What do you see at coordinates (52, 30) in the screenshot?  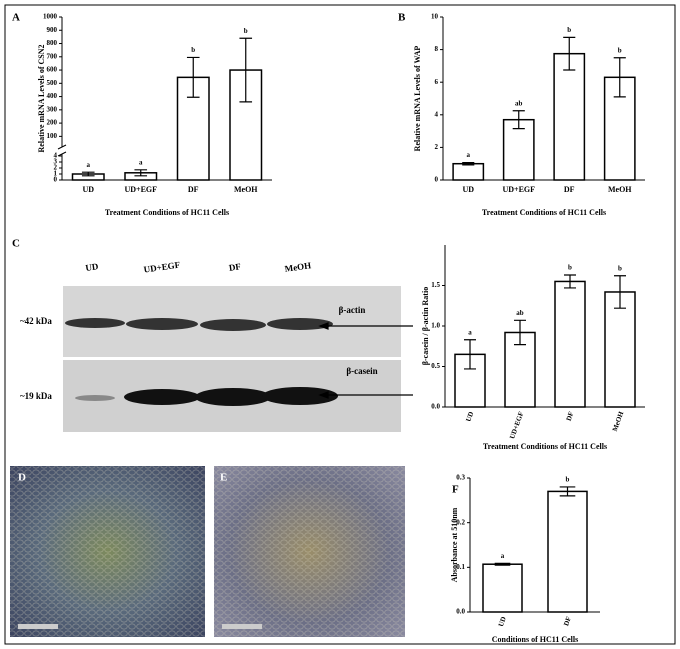 I see `y-tick-label: 900` at bounding box center [52, 30].